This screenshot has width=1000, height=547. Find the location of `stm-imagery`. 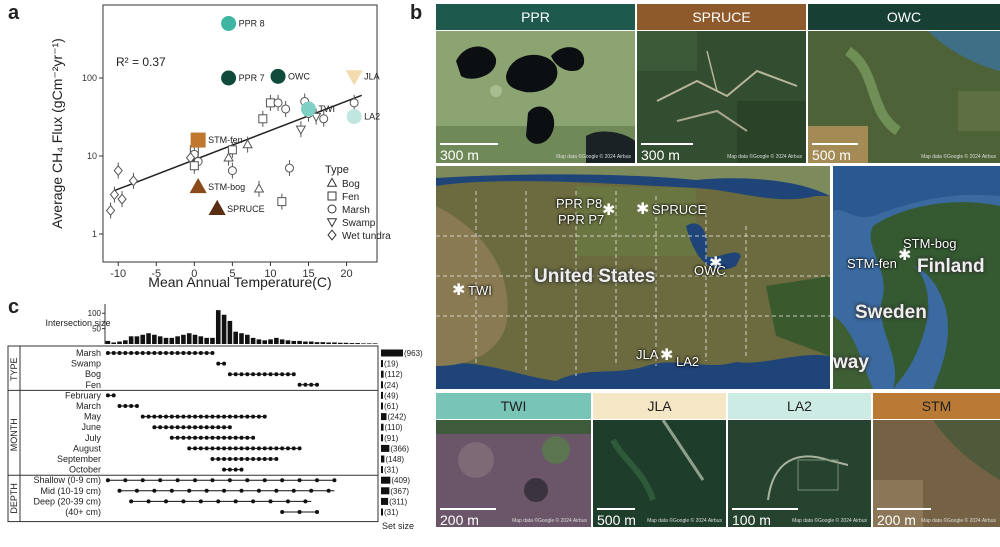

stm-imagery is located at coordinates (936, 473).